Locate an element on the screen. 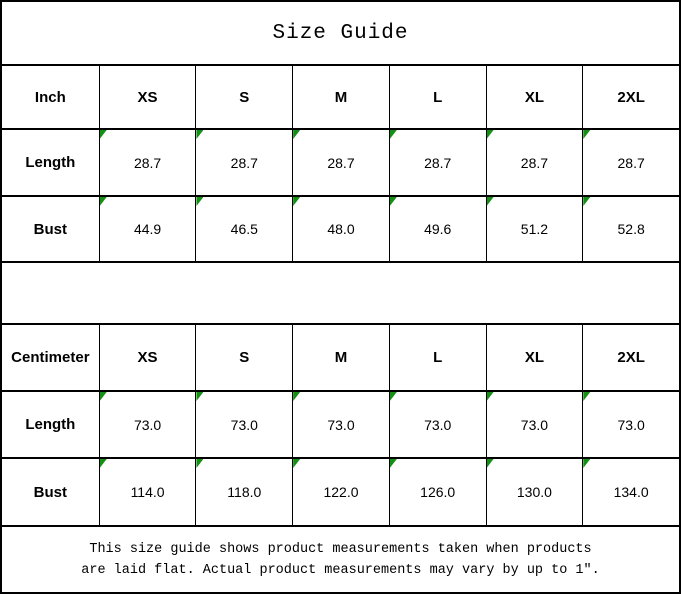 The width and height of the screenshot is (681, 594). cm-bust-s-cell: 118.0 is located at coordinates (243, 492).